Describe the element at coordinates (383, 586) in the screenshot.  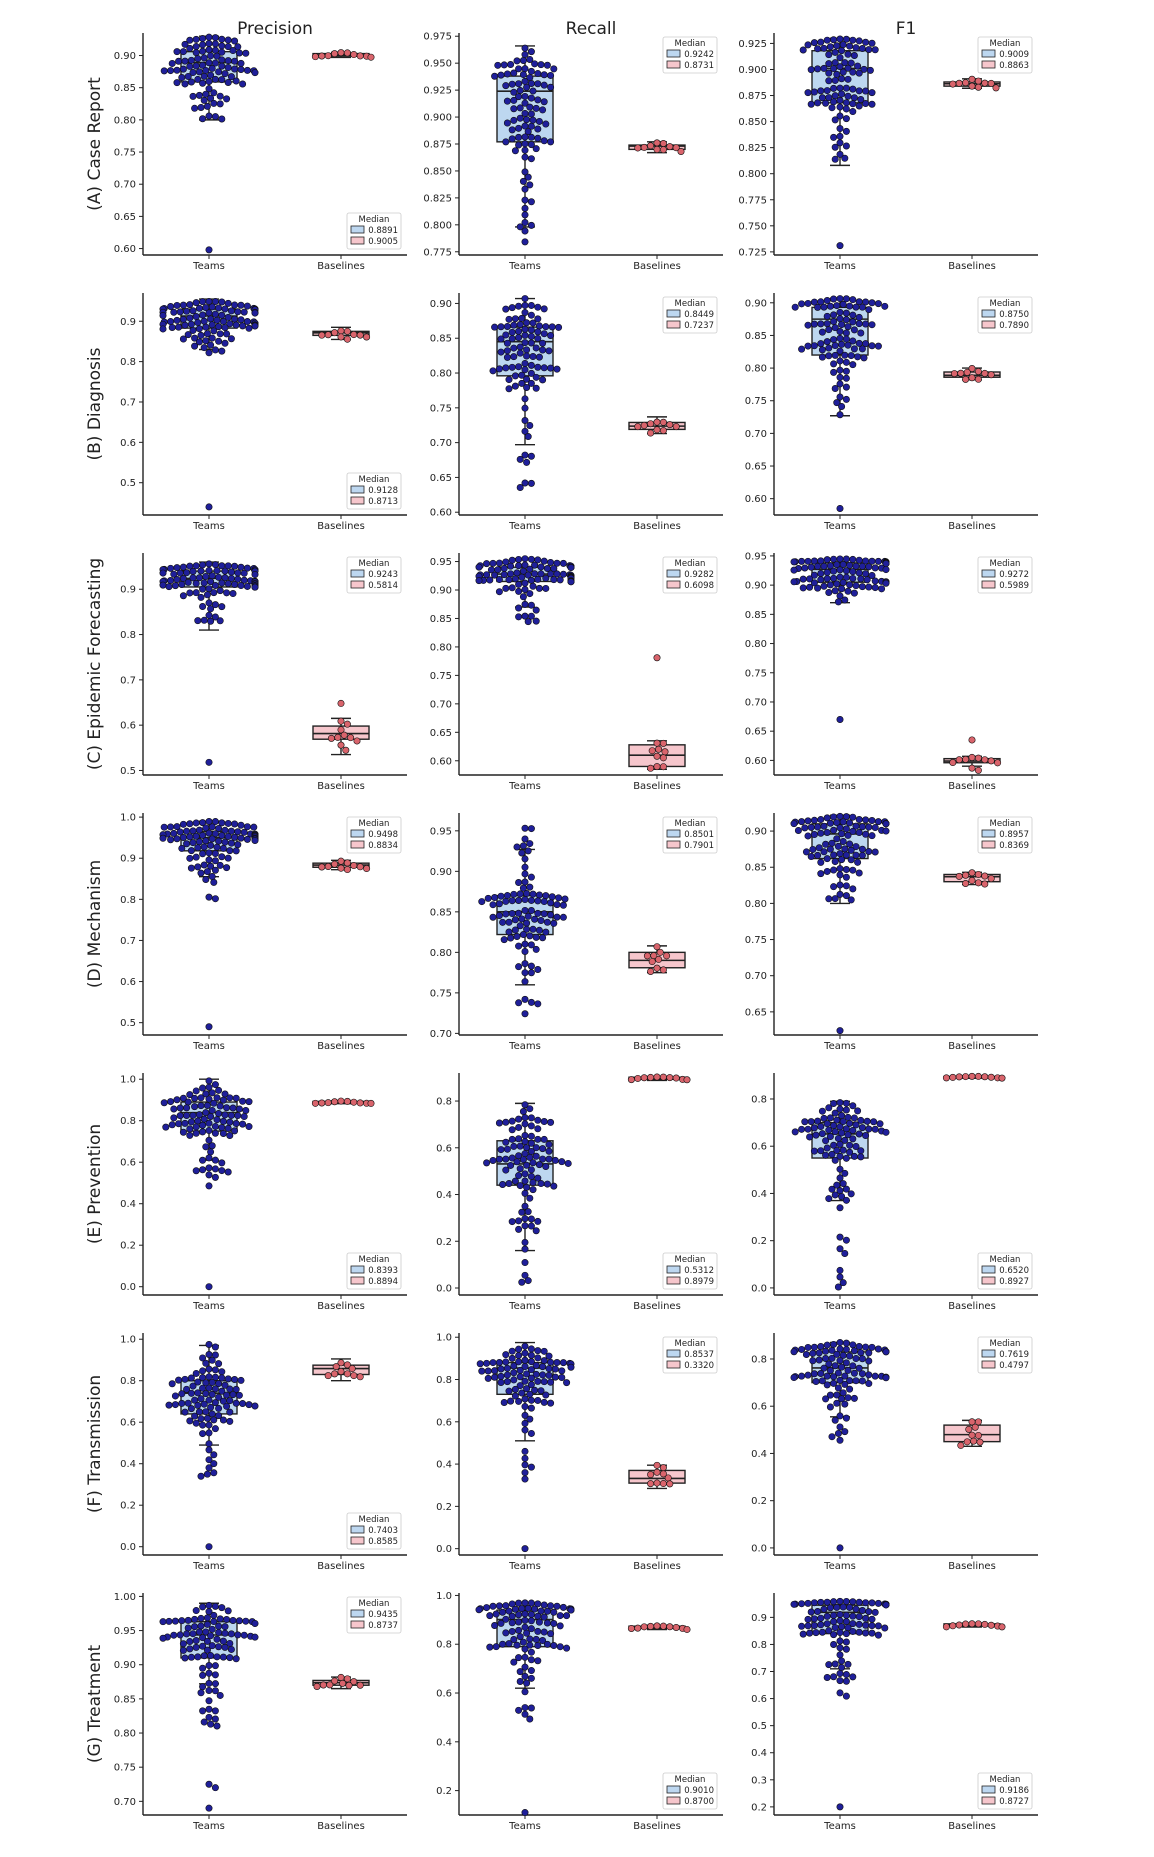
I see `legend-value-baselines: 0.5814` at that location.